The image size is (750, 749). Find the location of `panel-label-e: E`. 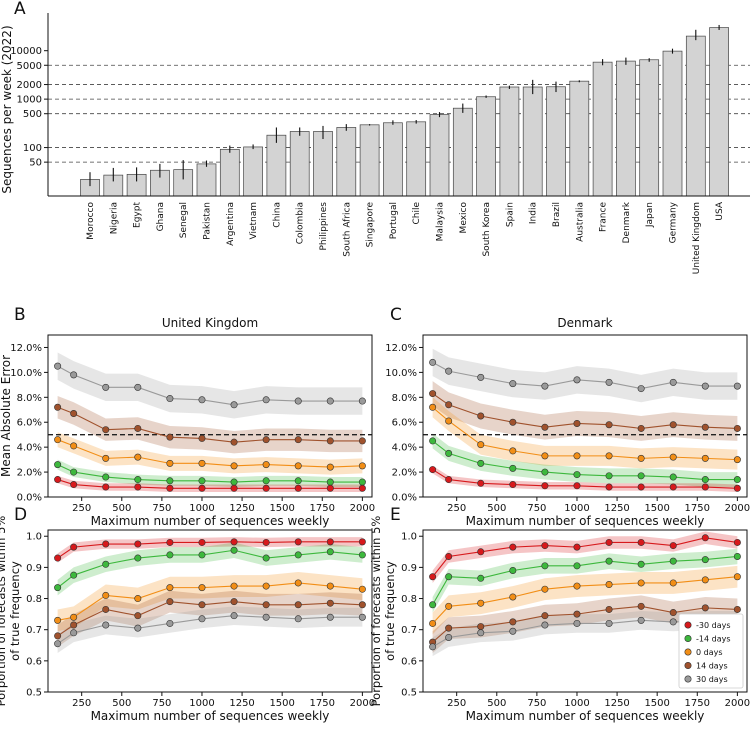

panel-label-e: E is located at coordinates (395, 515).